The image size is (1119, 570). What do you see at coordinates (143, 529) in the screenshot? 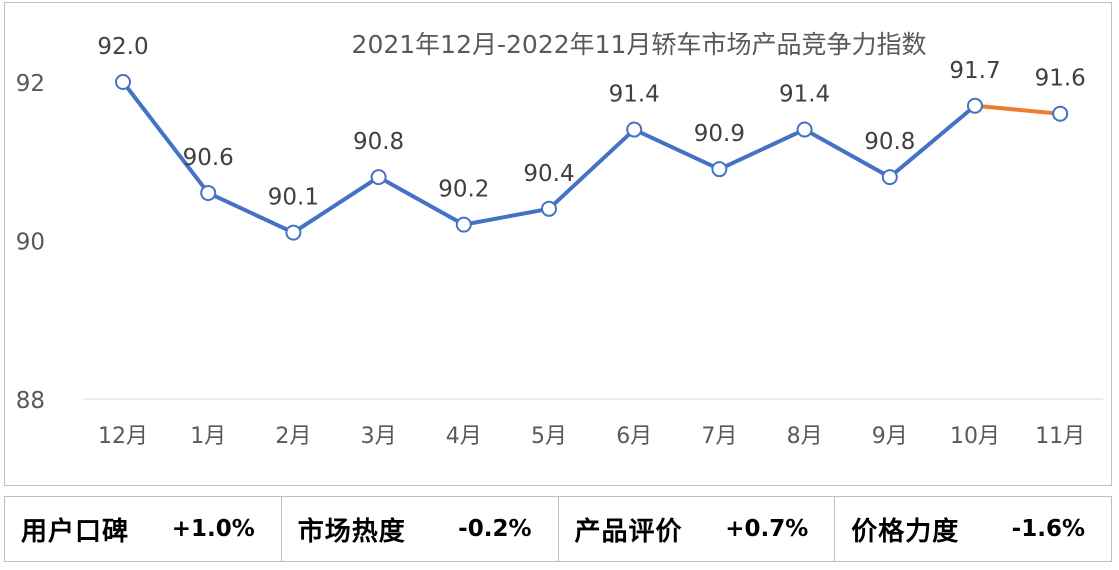
I see `stat-user-reputation: 用户口碑 +1.0%` at bounding box center [143, 529].